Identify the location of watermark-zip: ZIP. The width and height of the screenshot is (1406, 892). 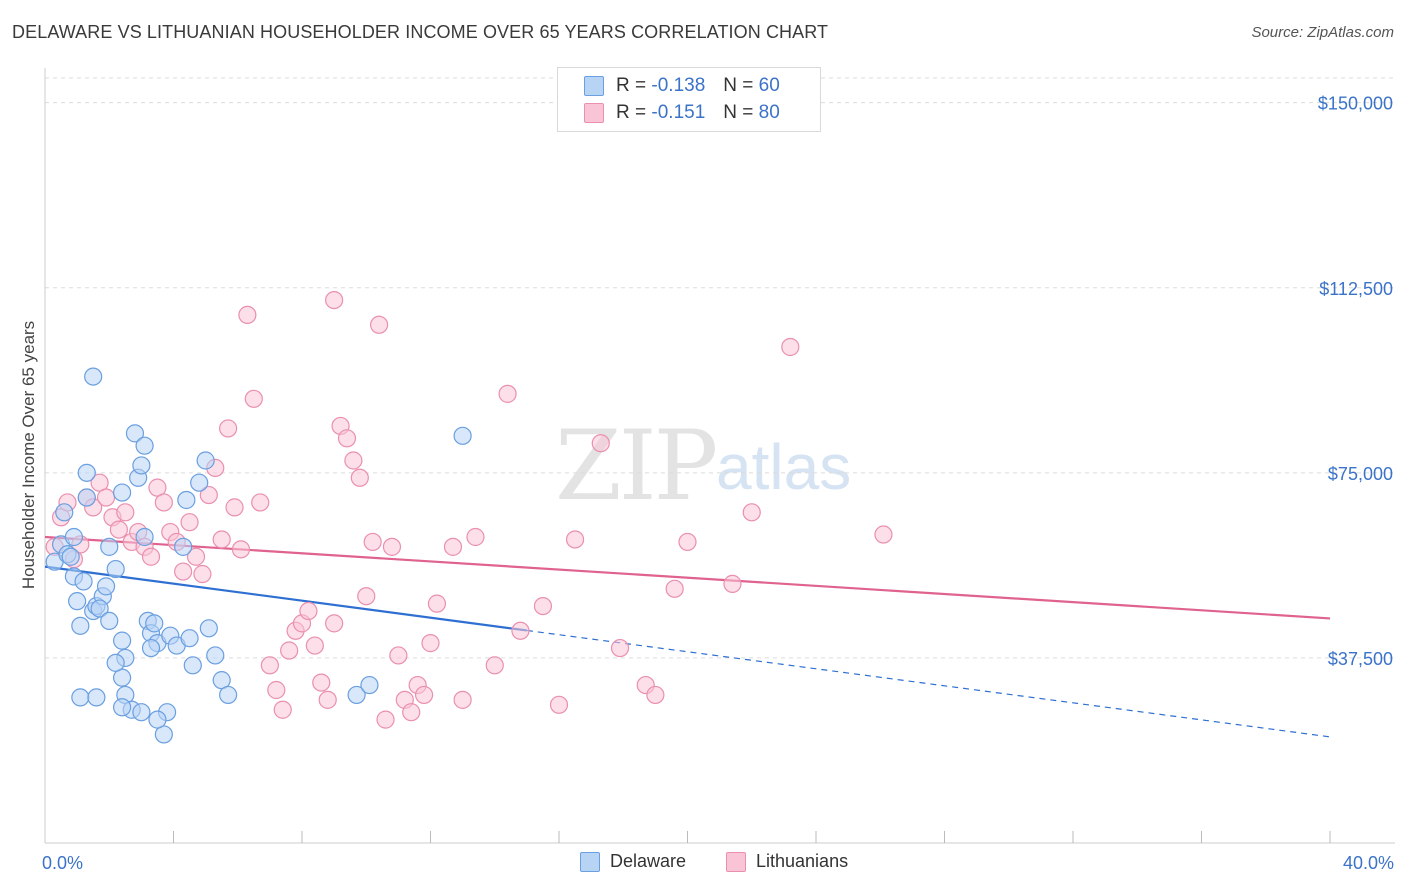
(636, 466).